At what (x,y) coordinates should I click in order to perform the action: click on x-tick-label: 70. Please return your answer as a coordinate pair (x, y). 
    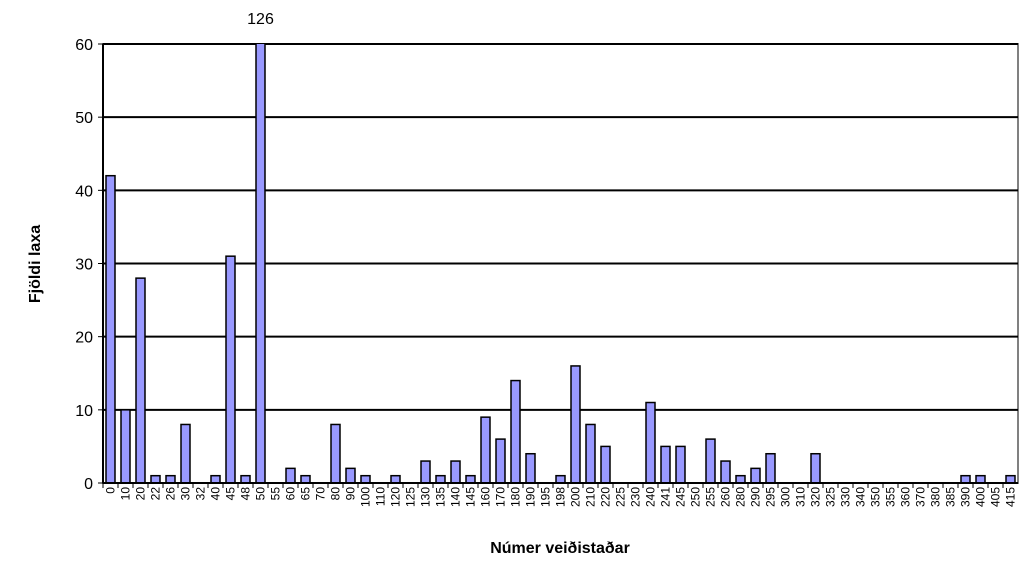
    Looking at the image, I should click on (321, 494).